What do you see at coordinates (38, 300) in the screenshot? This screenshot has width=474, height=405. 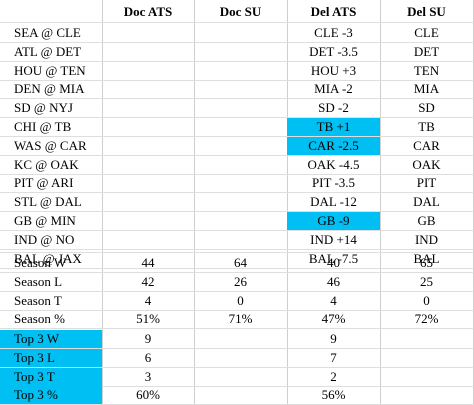 I see `season-label-cell: Season T` at bounding box center [38, 300].